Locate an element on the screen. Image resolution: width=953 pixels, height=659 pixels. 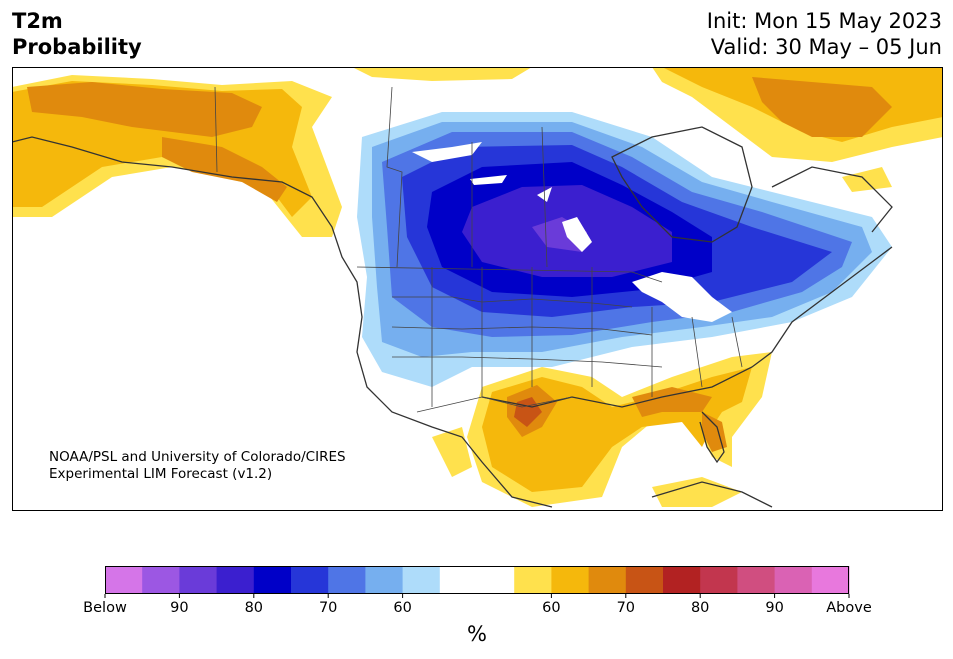
credit-line-2: Experimental LIM Forecast (v1.2) is located at coordinates (161, 474).